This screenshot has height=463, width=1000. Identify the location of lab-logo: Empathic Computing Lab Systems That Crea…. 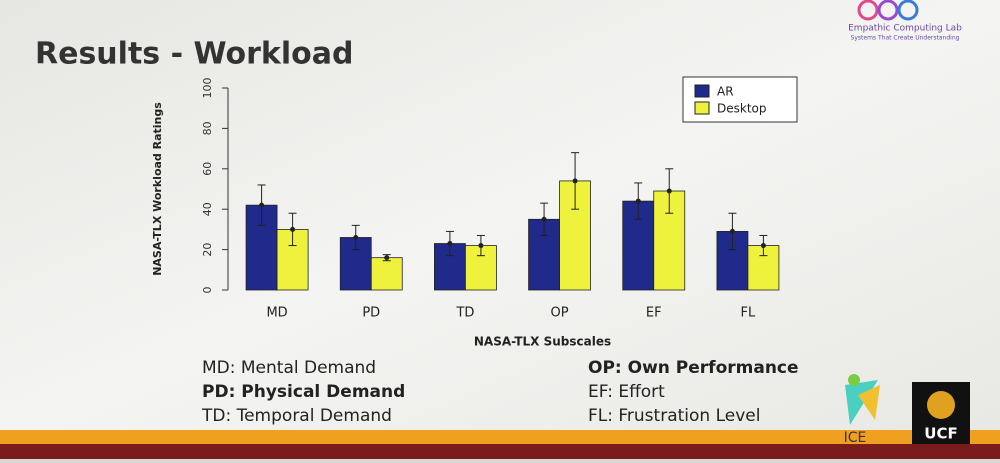
(905, 21).